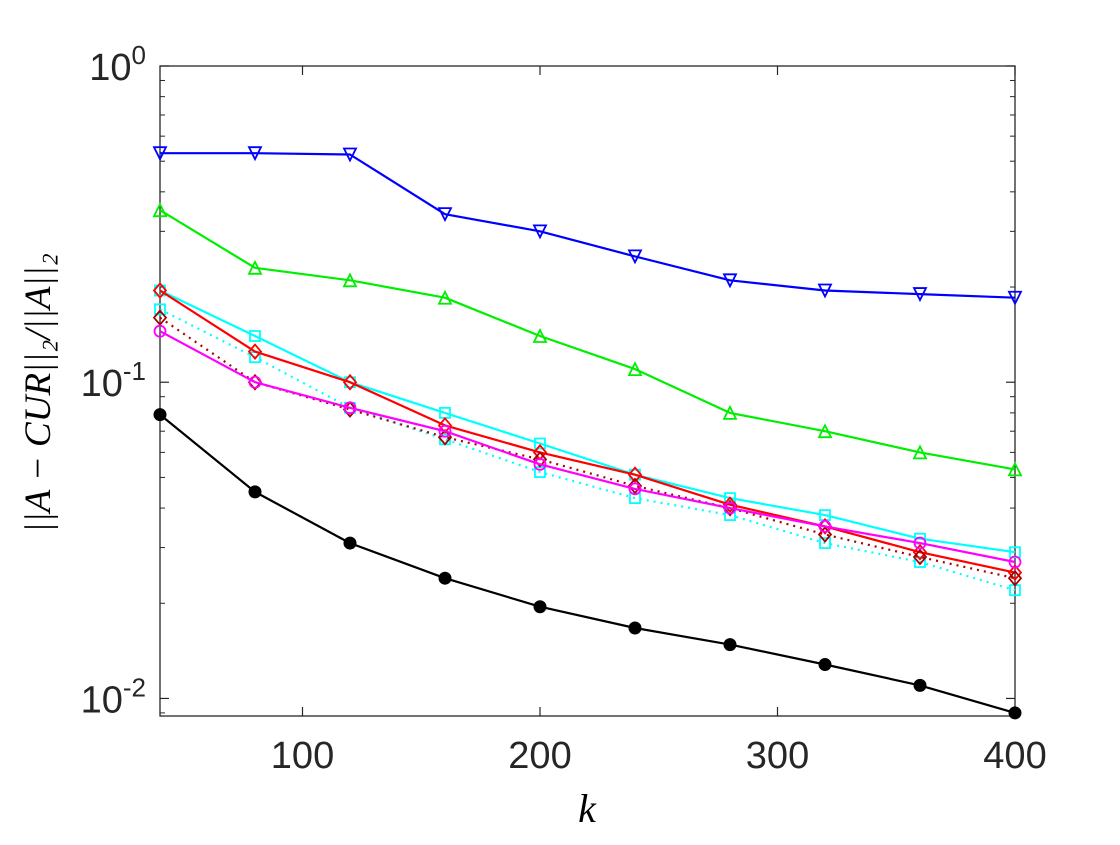 Image resolution: width=1120 pixels, height=845 pixels. Describe the element at coordinates (113, 380) in the screenshot. I see `y-tick-label: 10⁻¹` at that location.